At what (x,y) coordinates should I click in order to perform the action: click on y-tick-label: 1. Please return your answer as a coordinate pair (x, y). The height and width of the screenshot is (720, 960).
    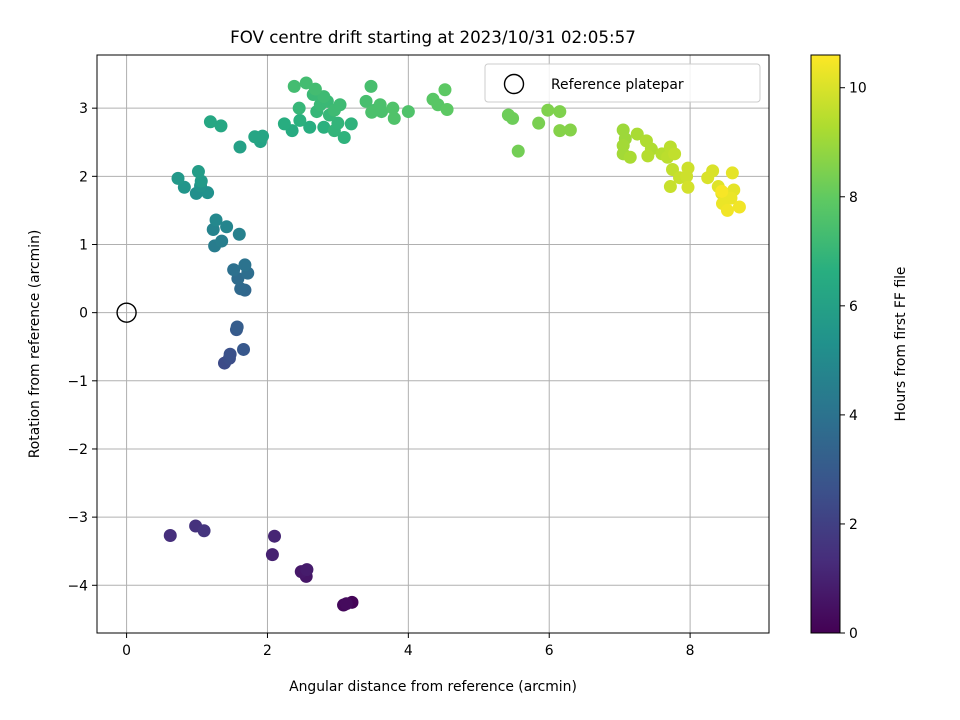
    Looking at the image, I should click on (83, 245).